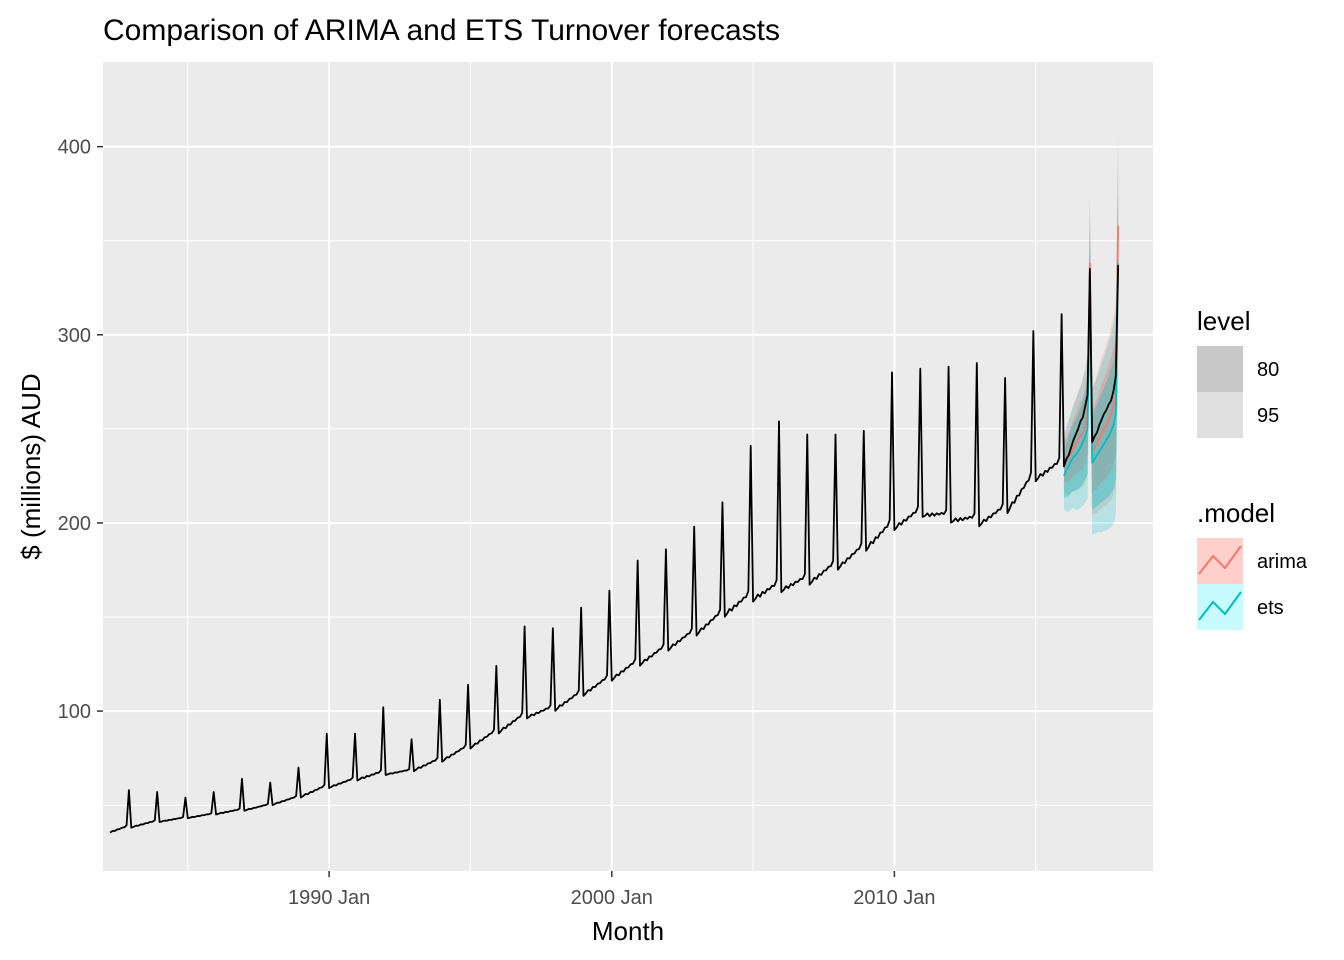  What do you see at coordinates (1282, 562) in the screenshot?
I see `legend-label: arima` at bounding box center [1282, 562].